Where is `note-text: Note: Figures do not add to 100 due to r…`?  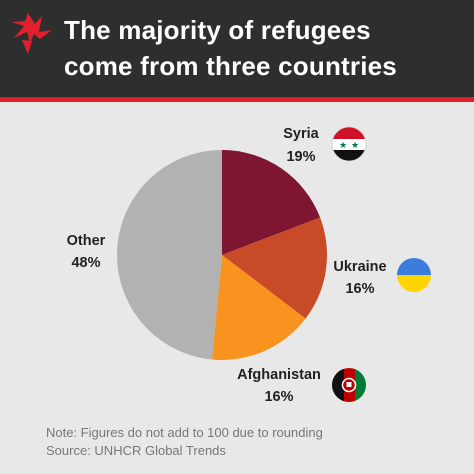
note-text: Note: Figures do not add to 100 due to r… is located at coordinates (184, 432).